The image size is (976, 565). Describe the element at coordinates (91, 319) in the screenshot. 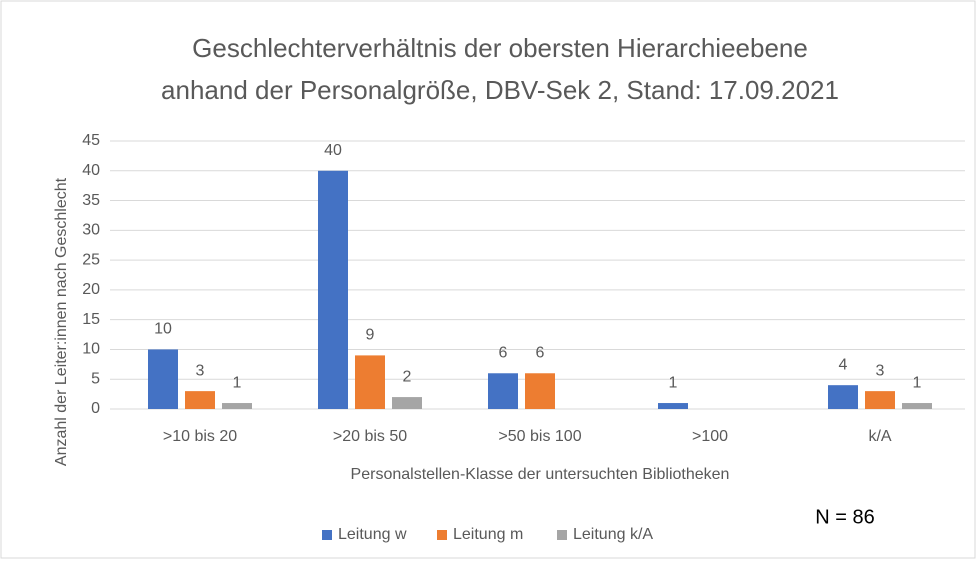

I see `y-tick-label: 15` at that location.